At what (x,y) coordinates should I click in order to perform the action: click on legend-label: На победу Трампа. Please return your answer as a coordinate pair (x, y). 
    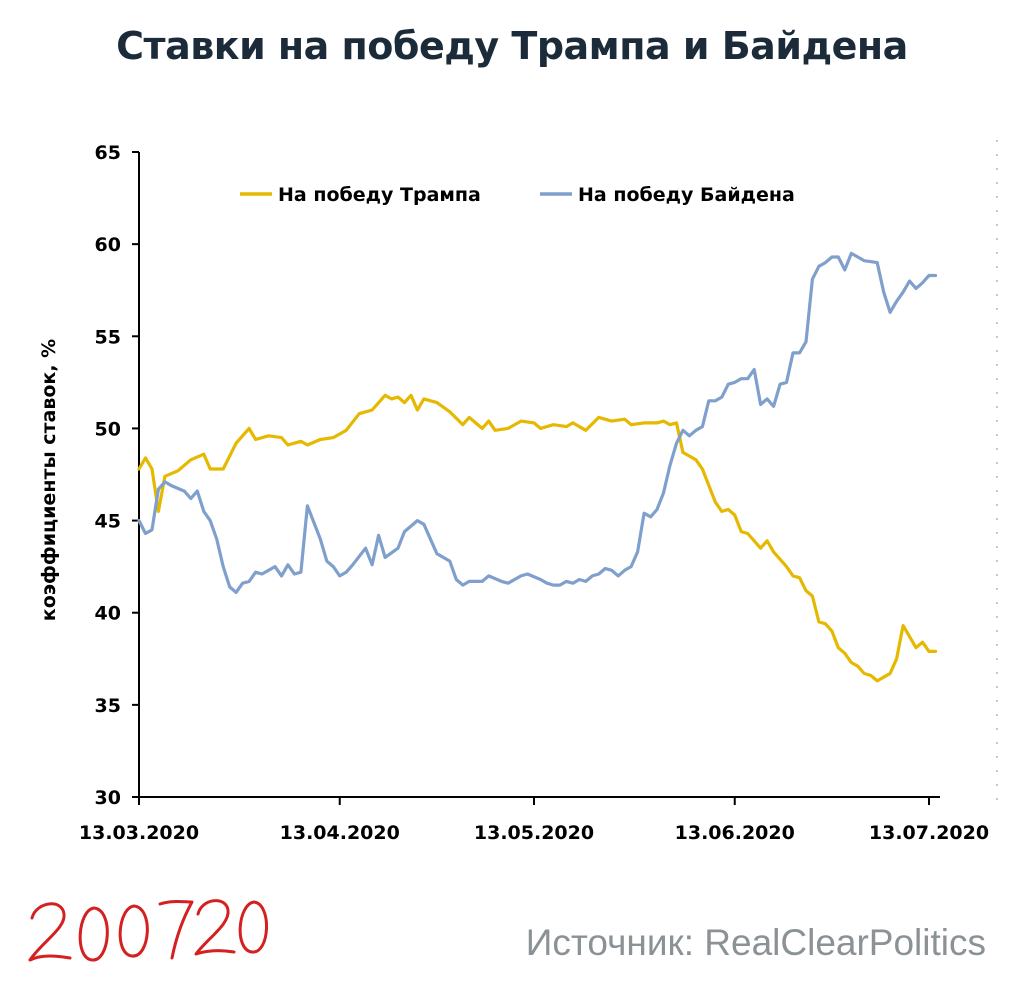
    Looking at the image, I should click on (379, 195).